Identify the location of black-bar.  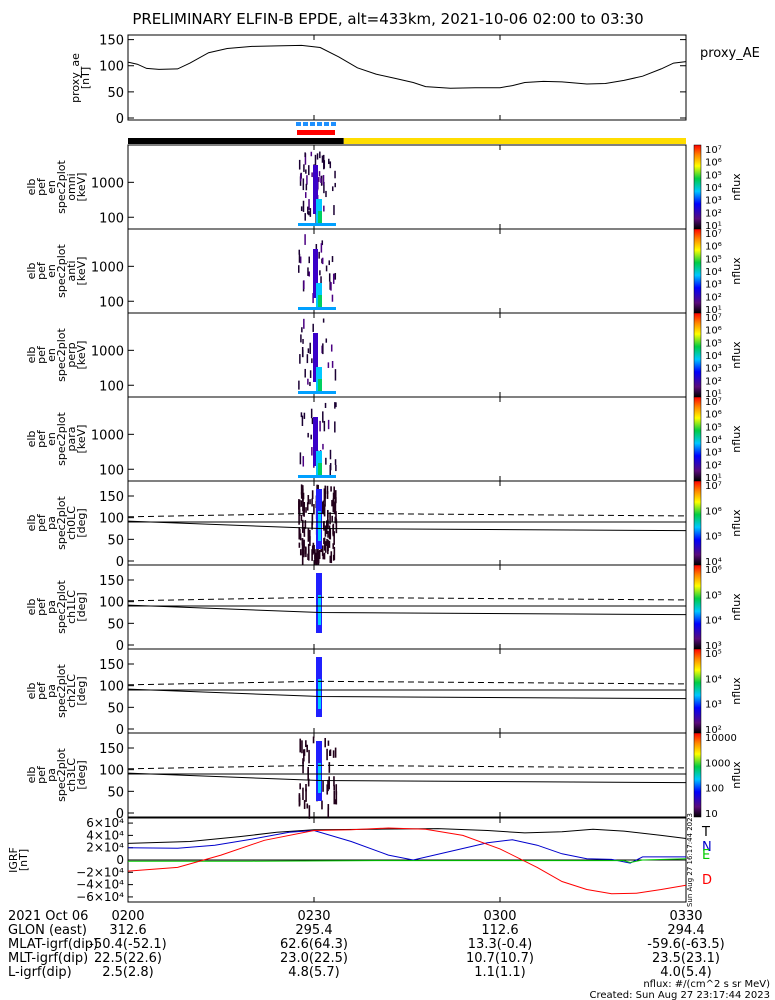
(236, 141).